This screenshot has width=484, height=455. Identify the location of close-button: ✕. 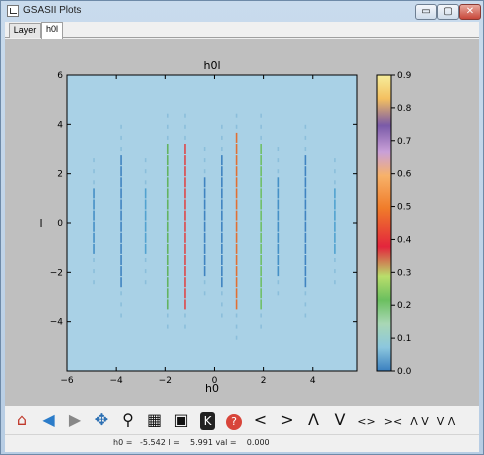
(470, 12).